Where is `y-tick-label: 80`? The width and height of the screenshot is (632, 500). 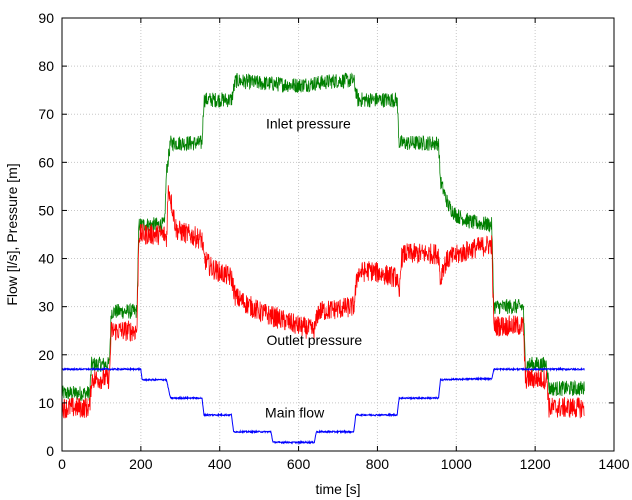
y-tick-label: 80 is located at coordinates (46, 66).